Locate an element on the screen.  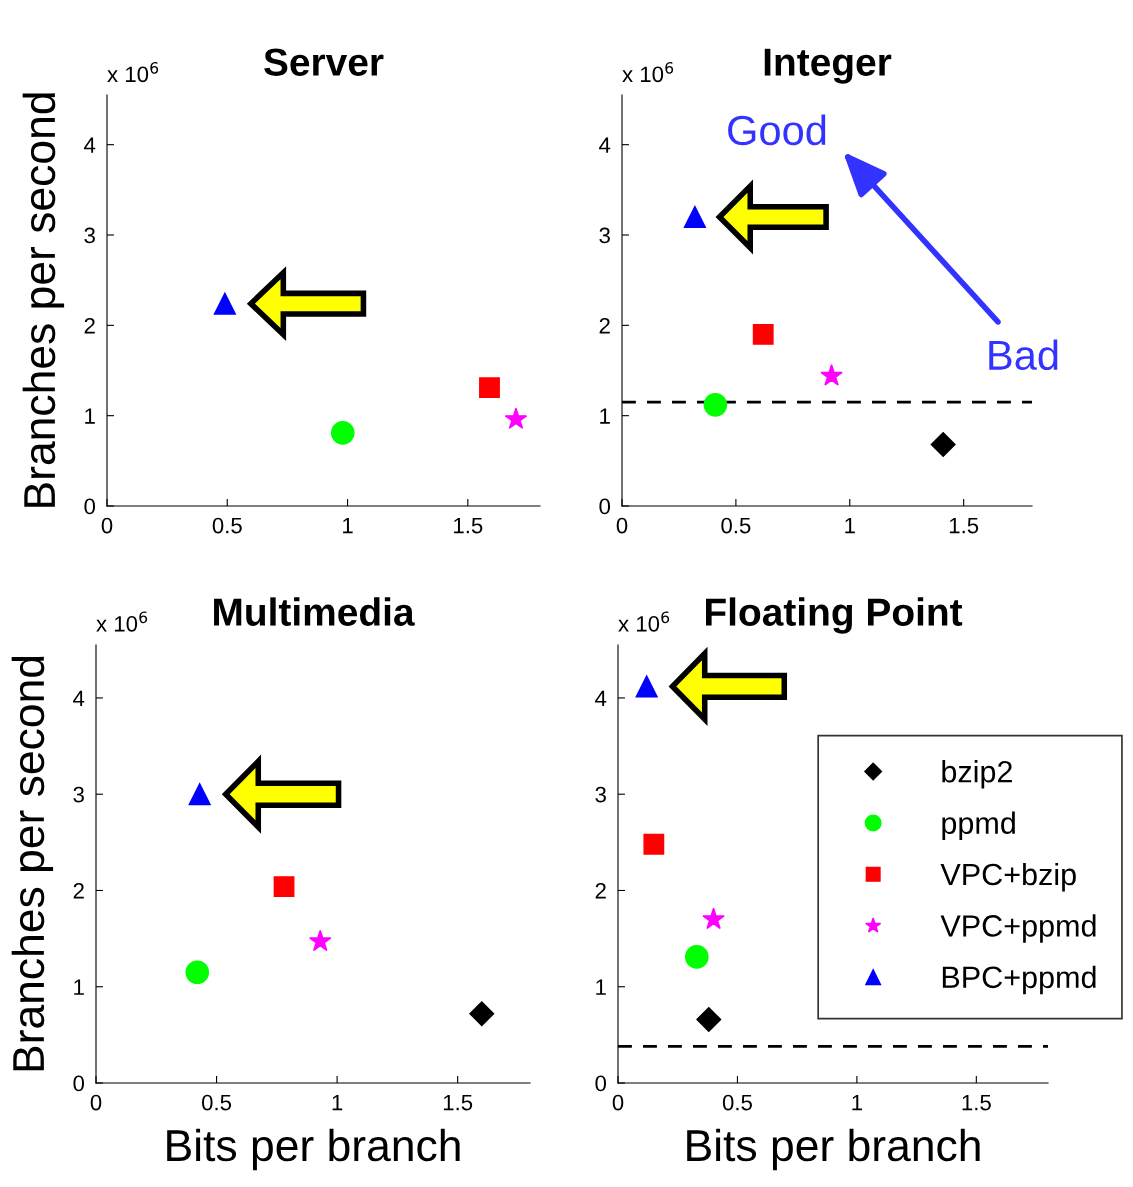
chart-title: Floating Point is located at coordinates (834, 615).